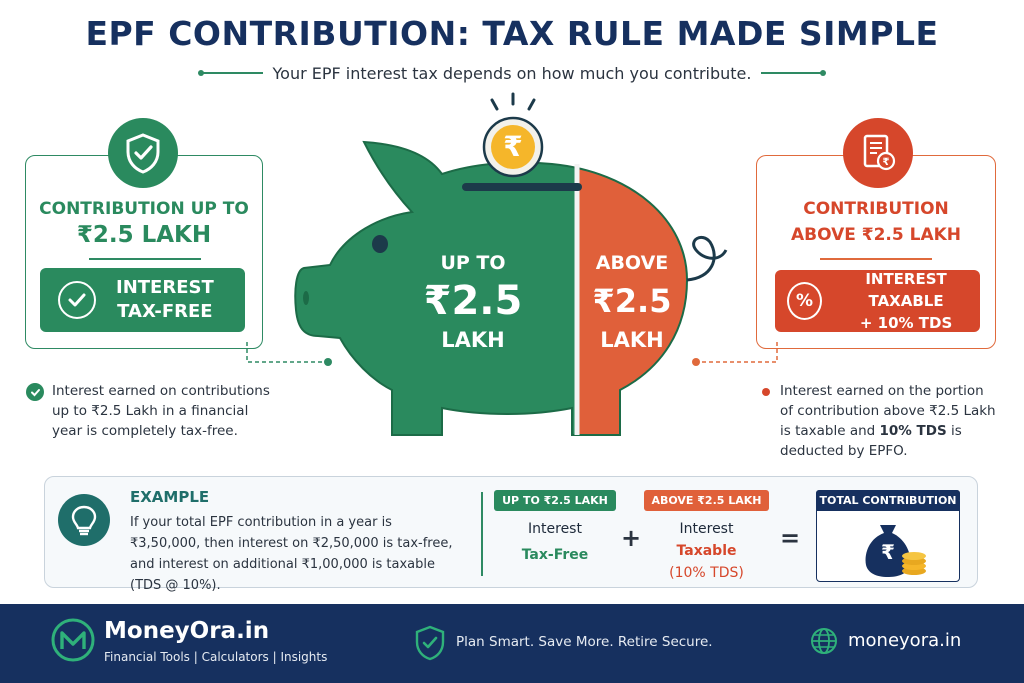  I want to click on page-title: EPF CONTRIBUTION: TAX RULE MADE SIMPLE, so click(512, 33).